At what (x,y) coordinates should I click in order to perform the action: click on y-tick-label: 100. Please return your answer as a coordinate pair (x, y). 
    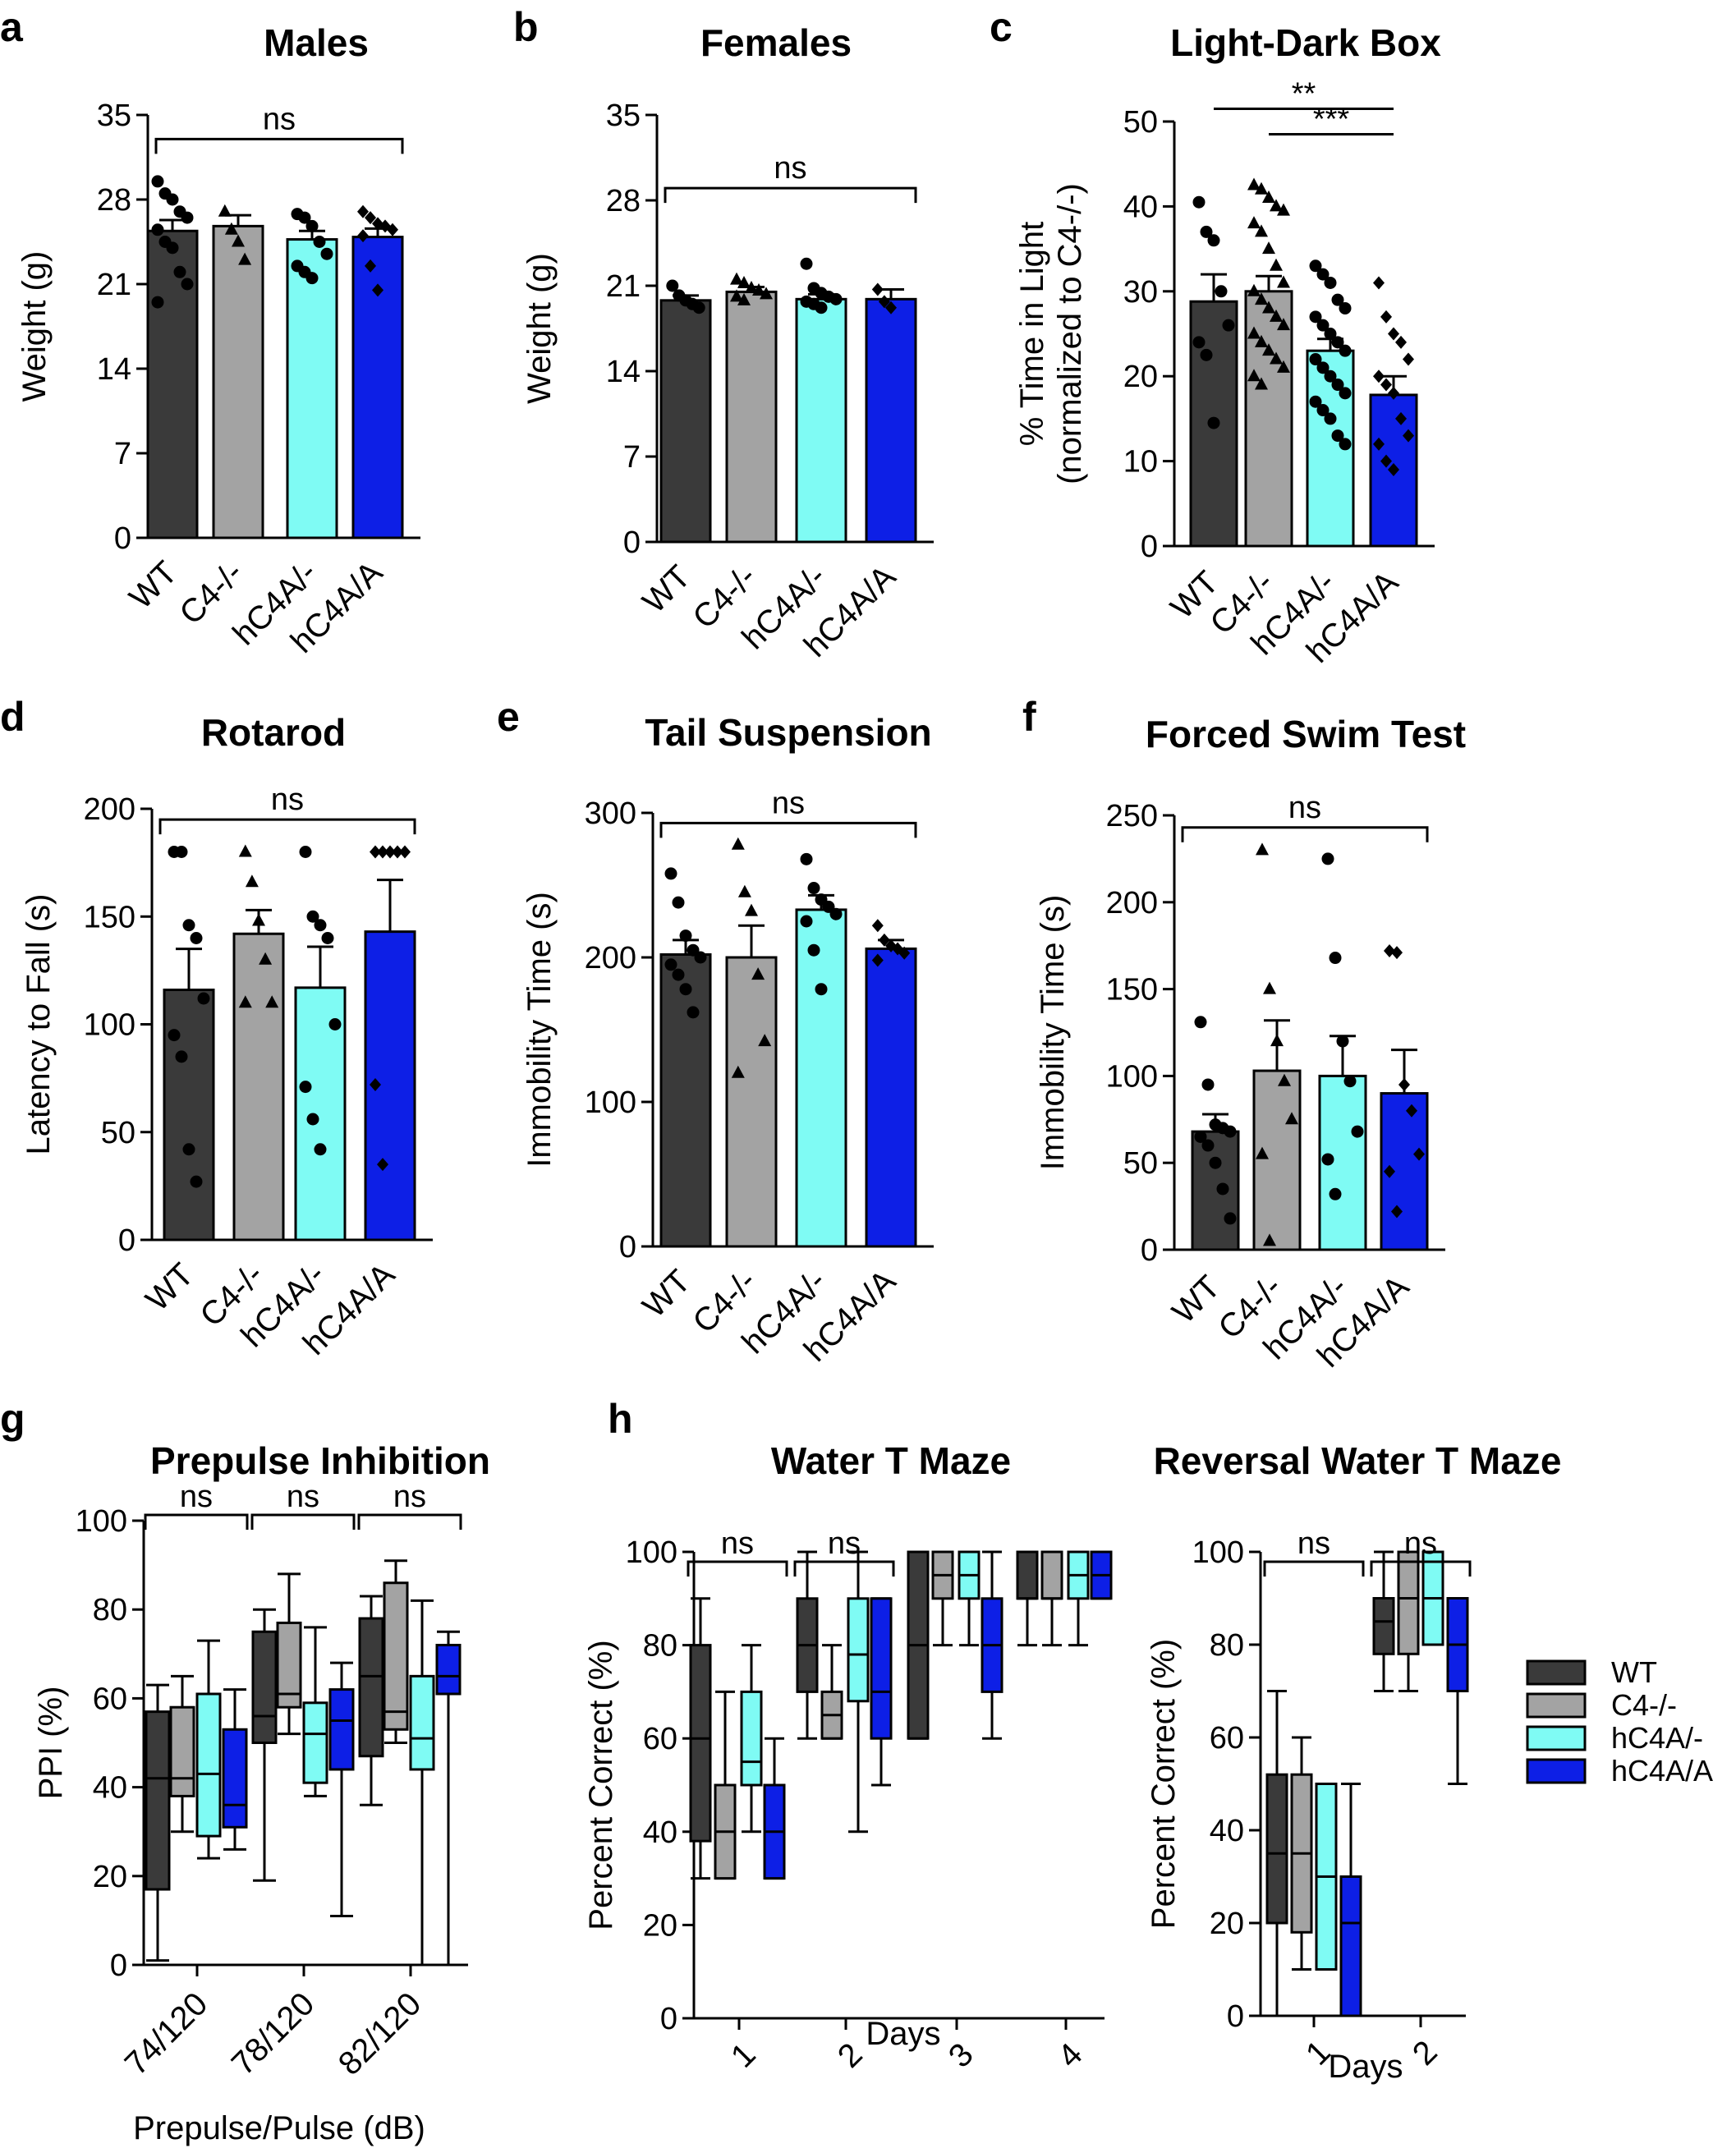
    Looking at the image, I should click on (109, 1025).